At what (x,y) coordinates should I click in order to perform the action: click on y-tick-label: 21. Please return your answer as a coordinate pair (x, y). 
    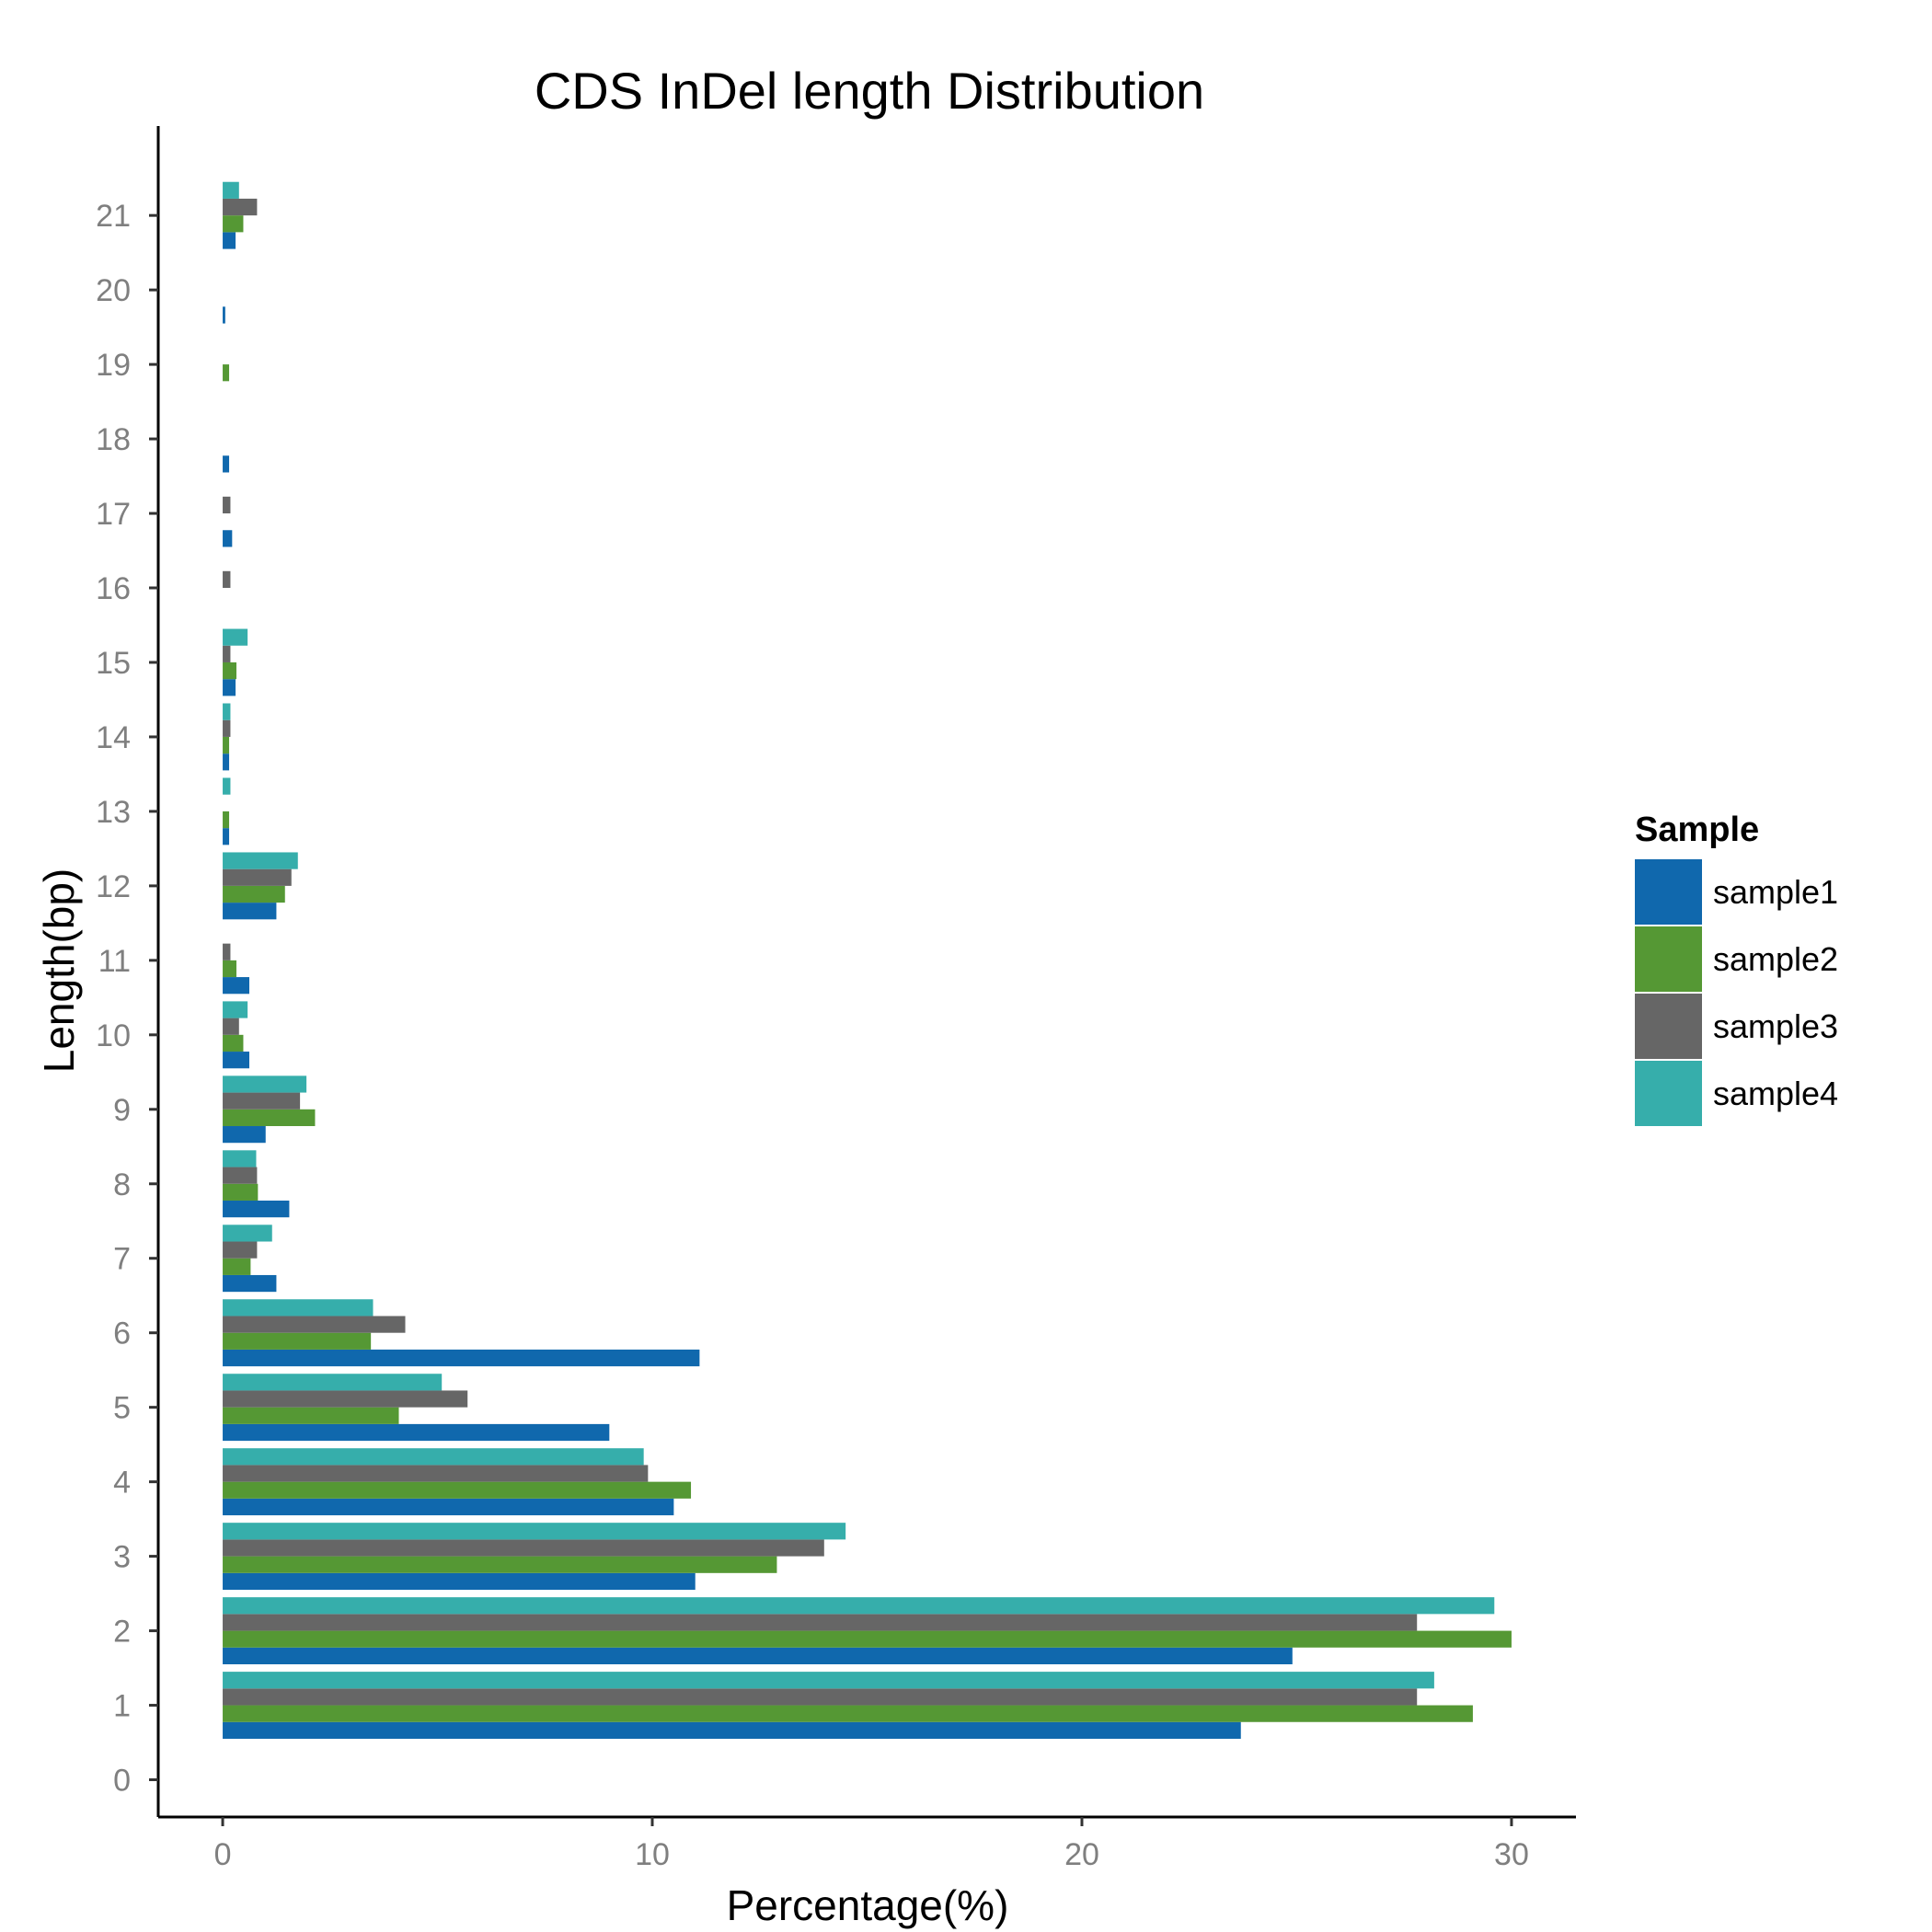
    Looking at the image, I should click on (113, 216).